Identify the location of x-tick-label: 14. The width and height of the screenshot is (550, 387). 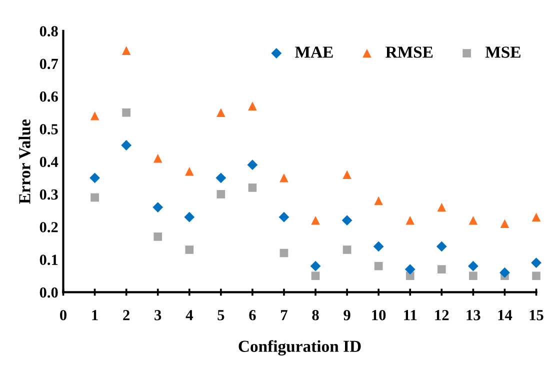
(505, 315).